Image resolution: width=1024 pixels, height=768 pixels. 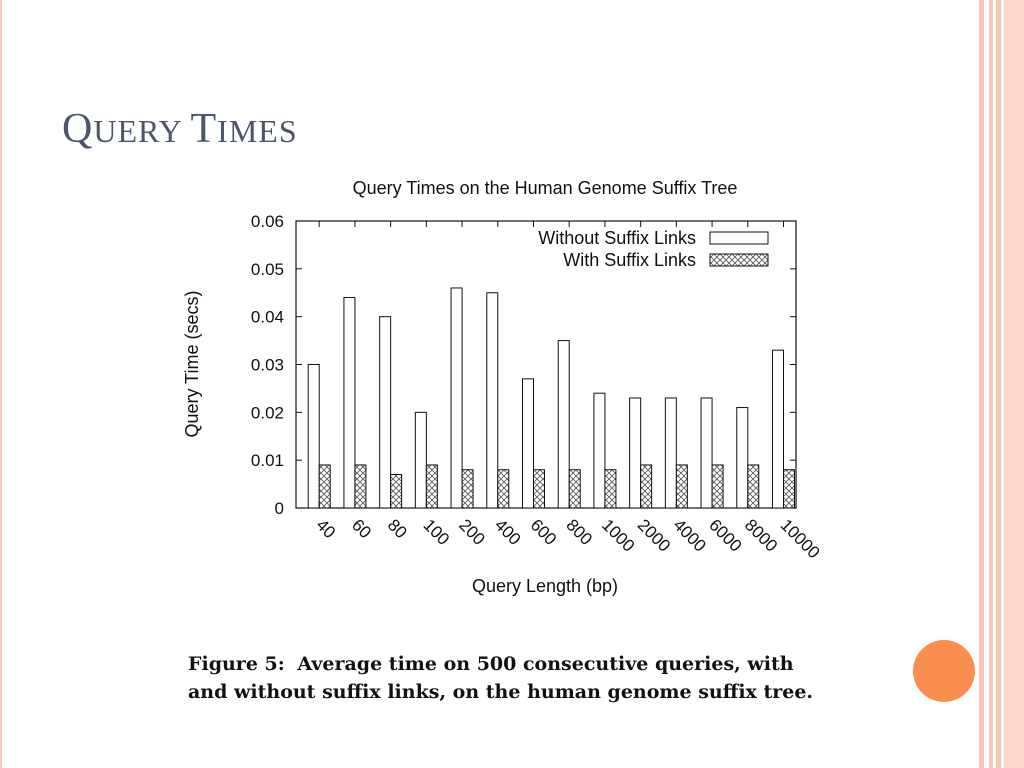 What do you see at coordinates (629, 260) in the screenshot?
I see `legend-label: With Suffix Links` at bounding box center [629, 260].